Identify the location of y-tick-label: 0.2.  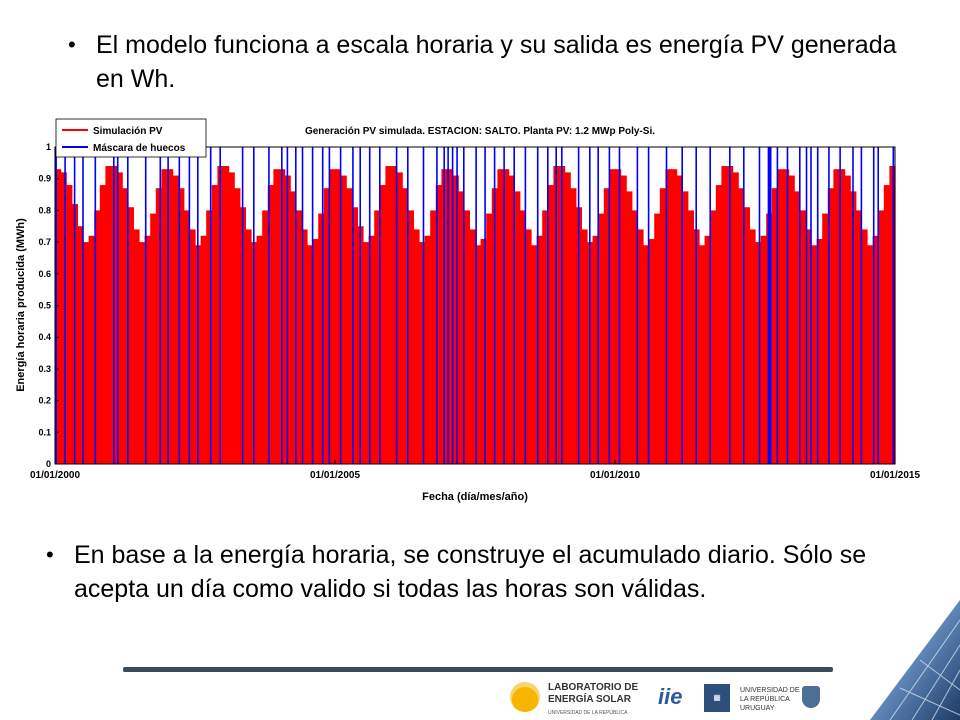
(44, 401).